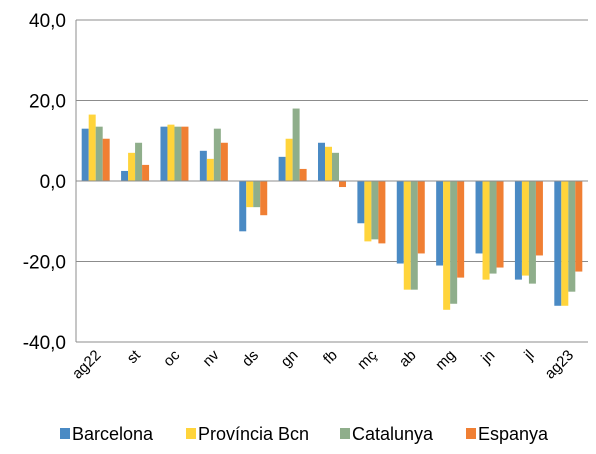 The image size is (596, 454). I want to click on x-tick-label: ab, so click(408, 359).